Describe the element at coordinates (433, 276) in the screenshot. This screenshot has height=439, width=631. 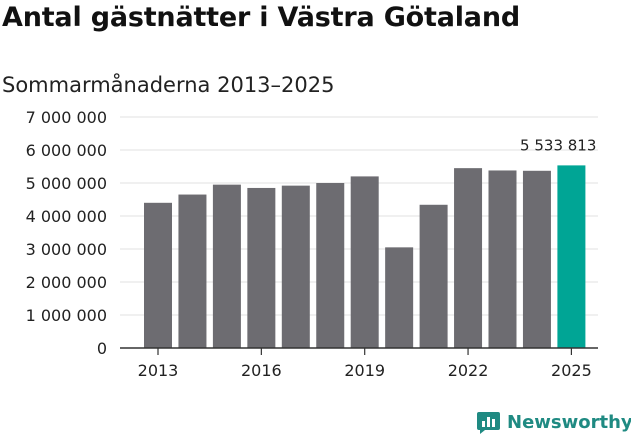
I see `bar-2021` at that location.